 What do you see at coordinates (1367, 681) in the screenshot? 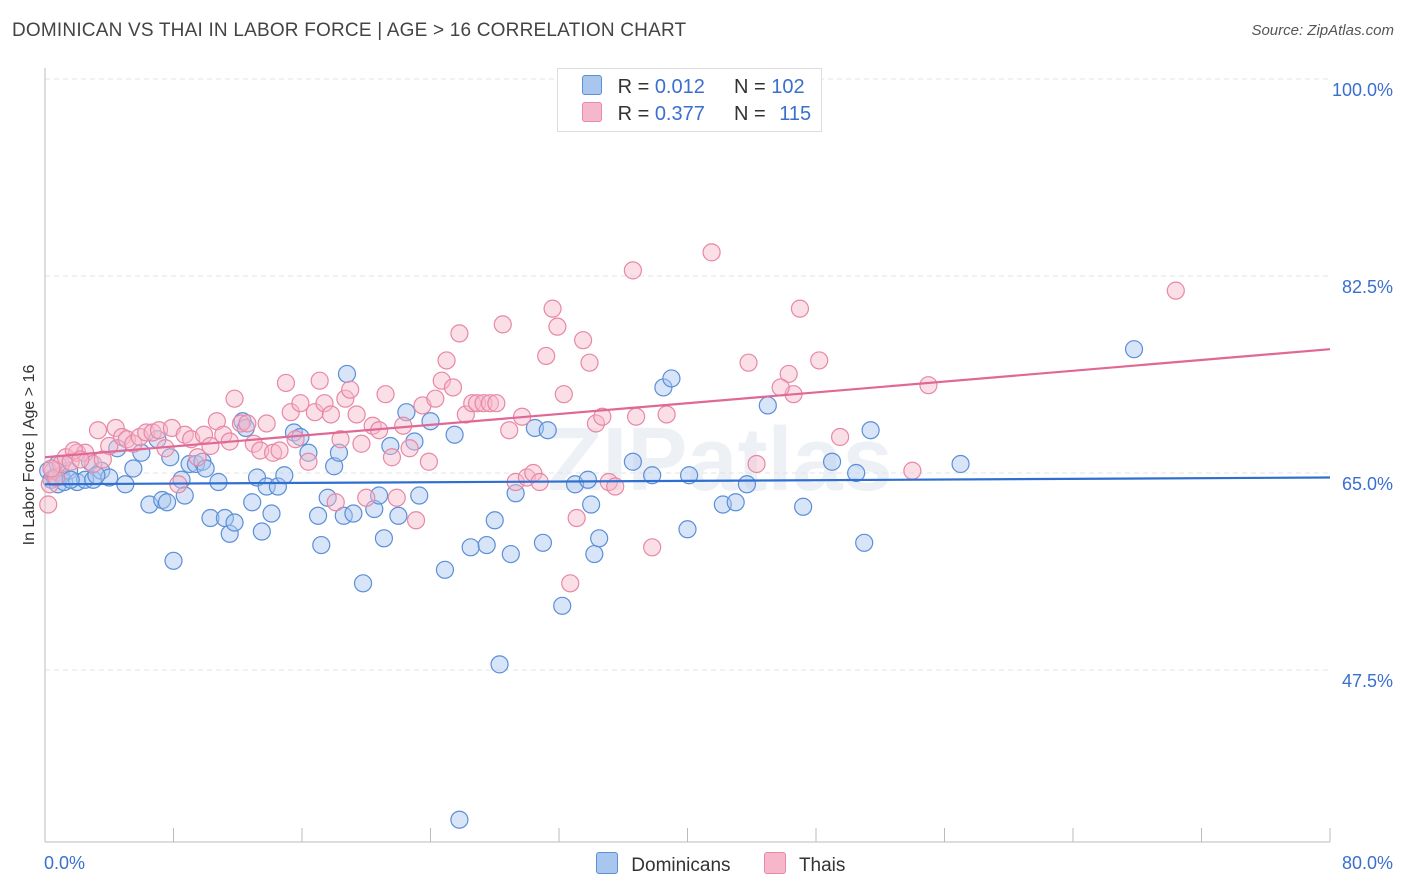
I see `y-tick-label: 47.5%` at bounding box center [1367, 681].